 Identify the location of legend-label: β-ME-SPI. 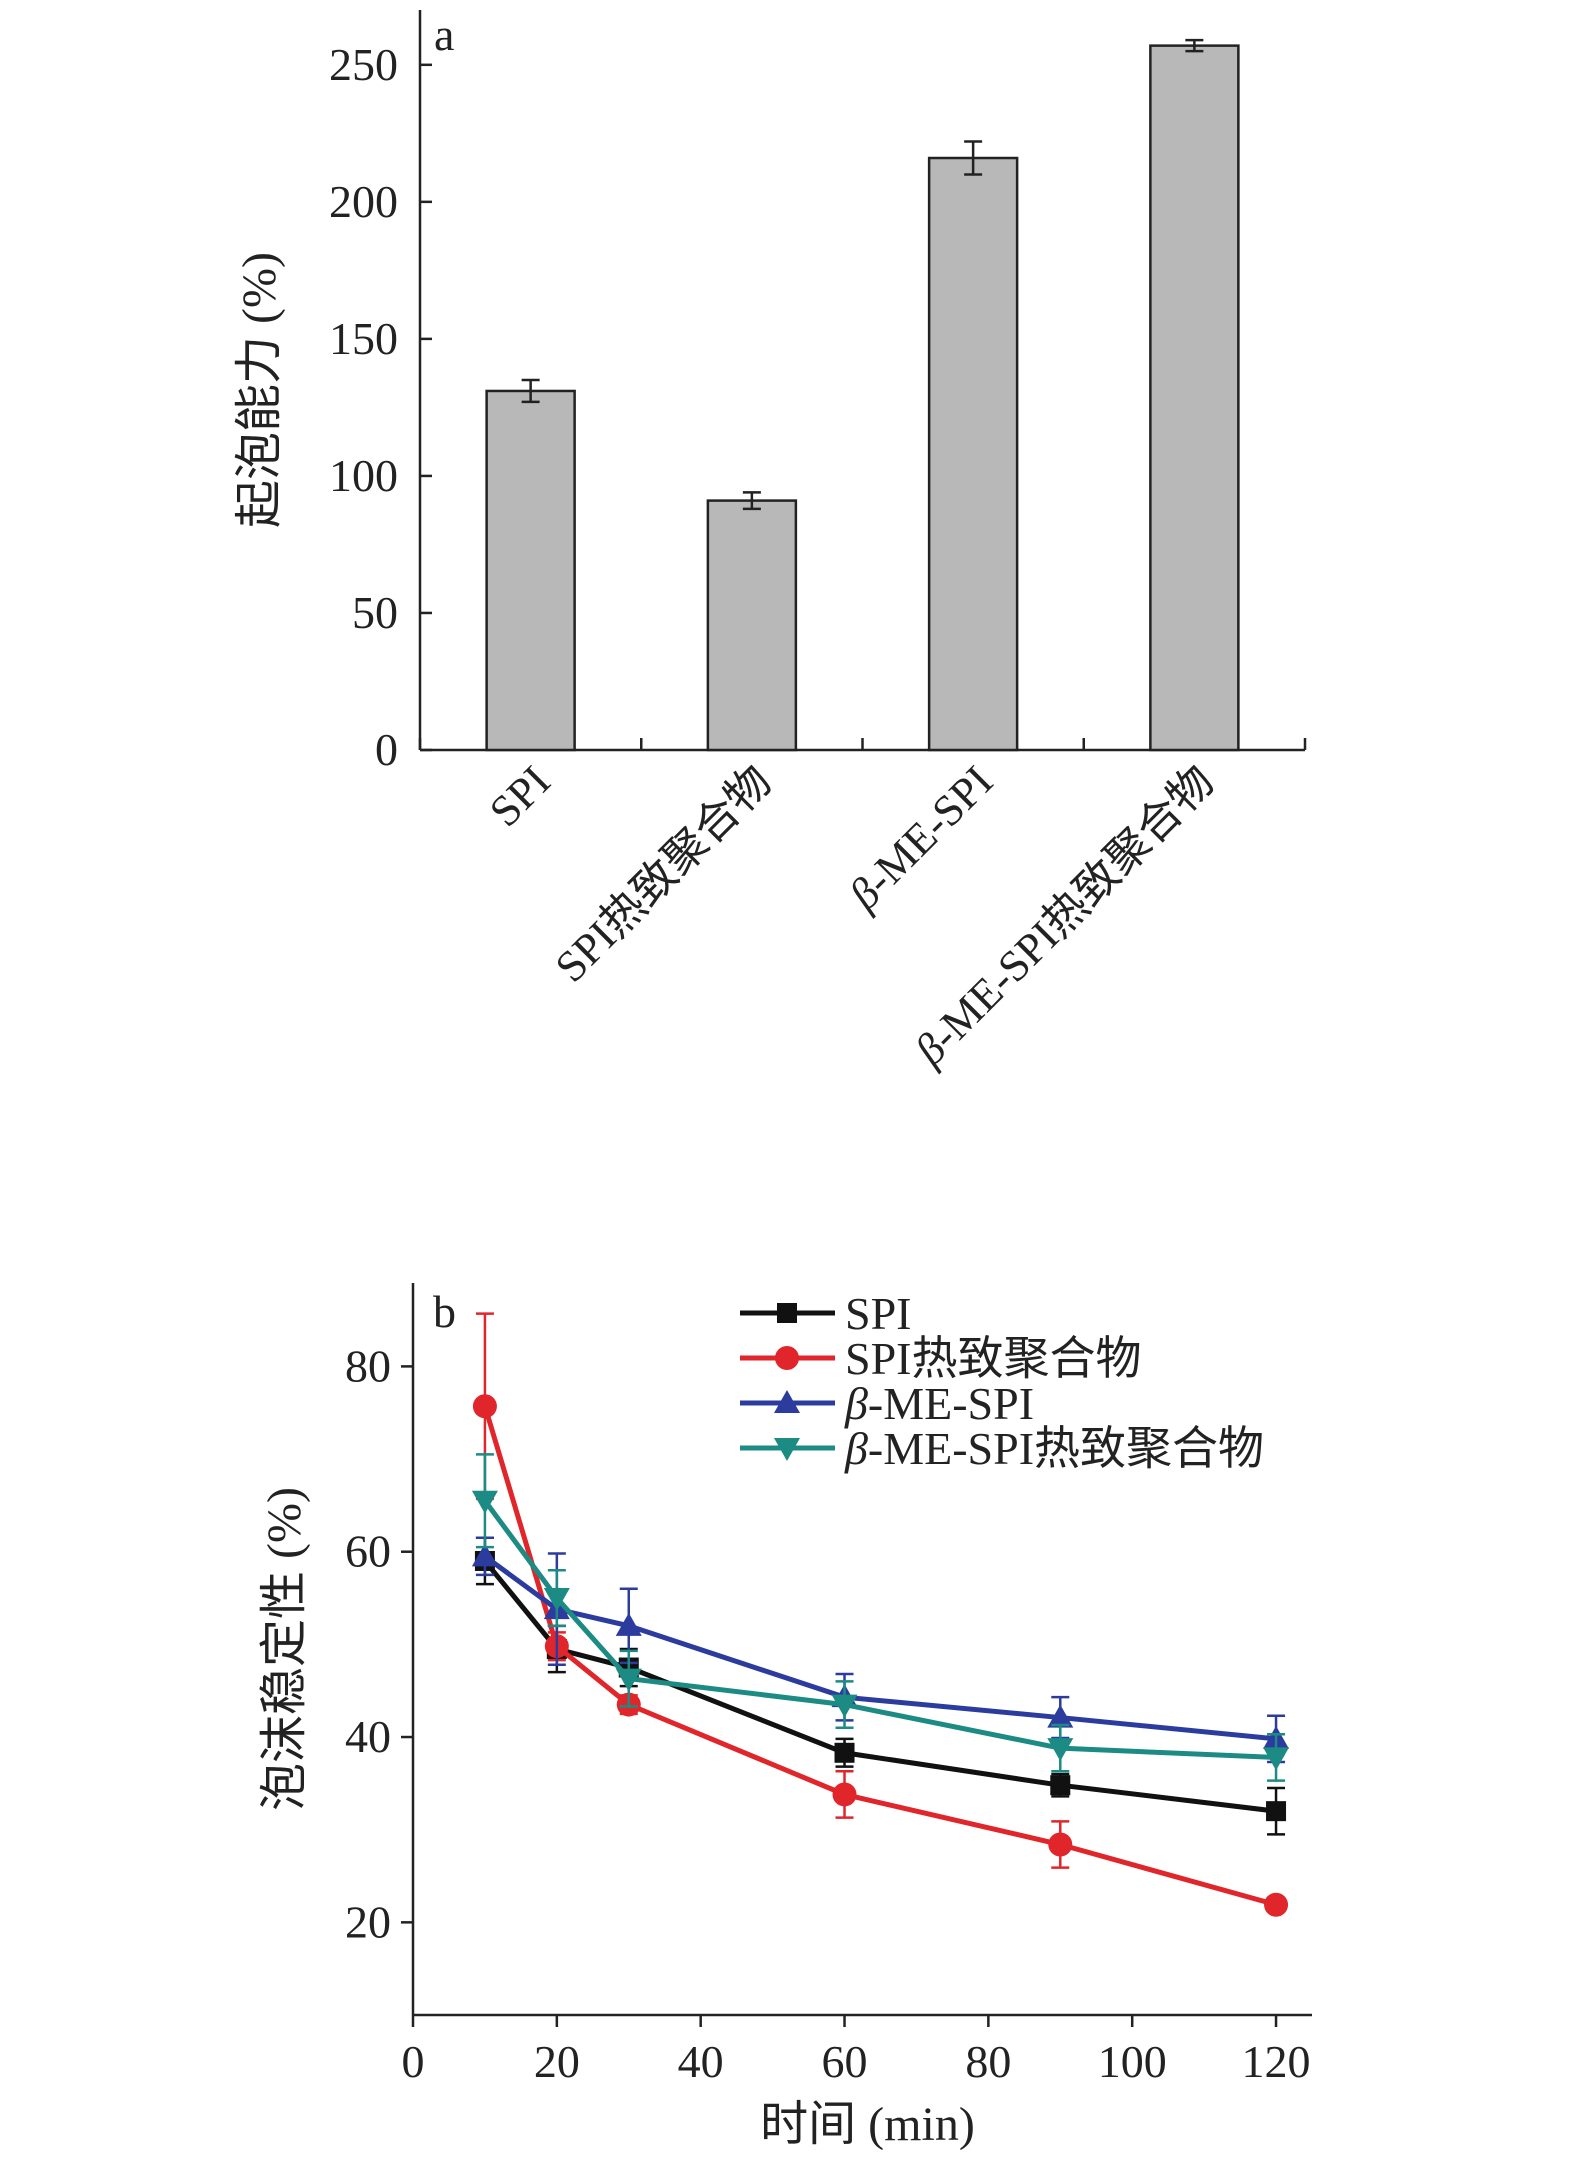
(939, 1403).